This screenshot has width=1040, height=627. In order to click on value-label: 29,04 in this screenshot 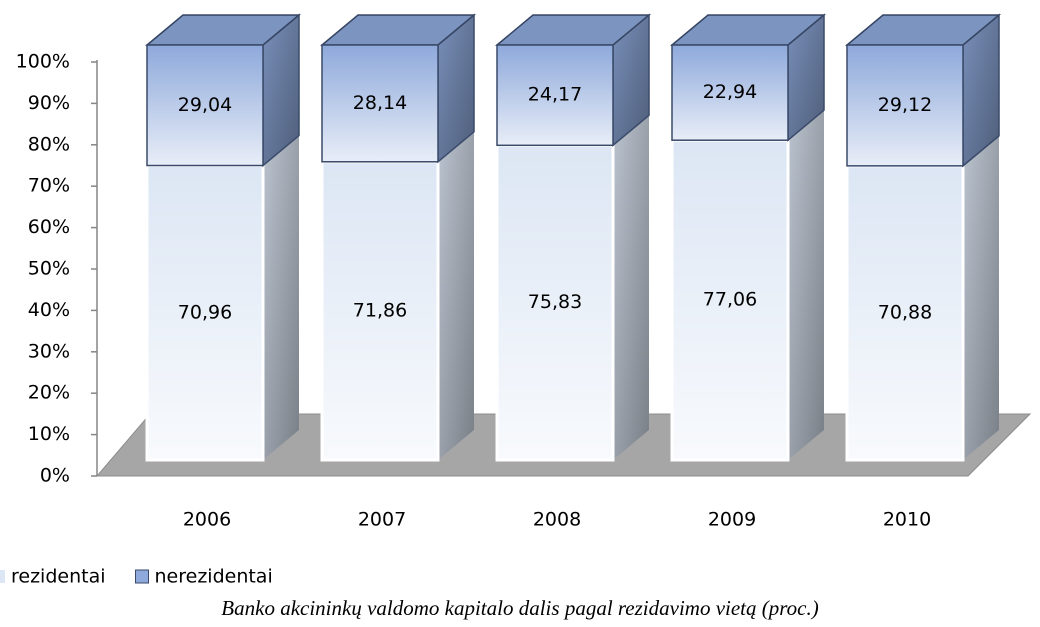, I will do `click(205, 105)`.